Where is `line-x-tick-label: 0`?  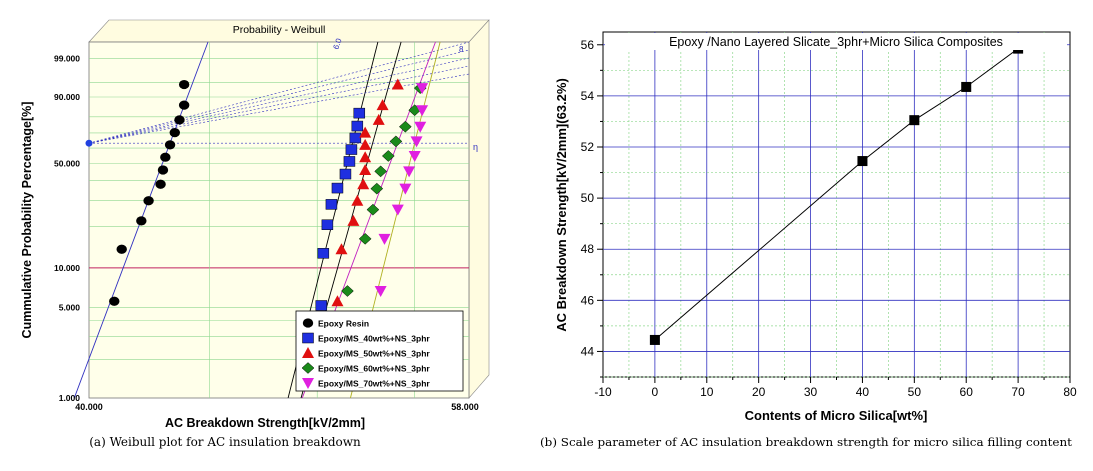 line-x-tick-label: 0 is located at coordinates (655, 392).